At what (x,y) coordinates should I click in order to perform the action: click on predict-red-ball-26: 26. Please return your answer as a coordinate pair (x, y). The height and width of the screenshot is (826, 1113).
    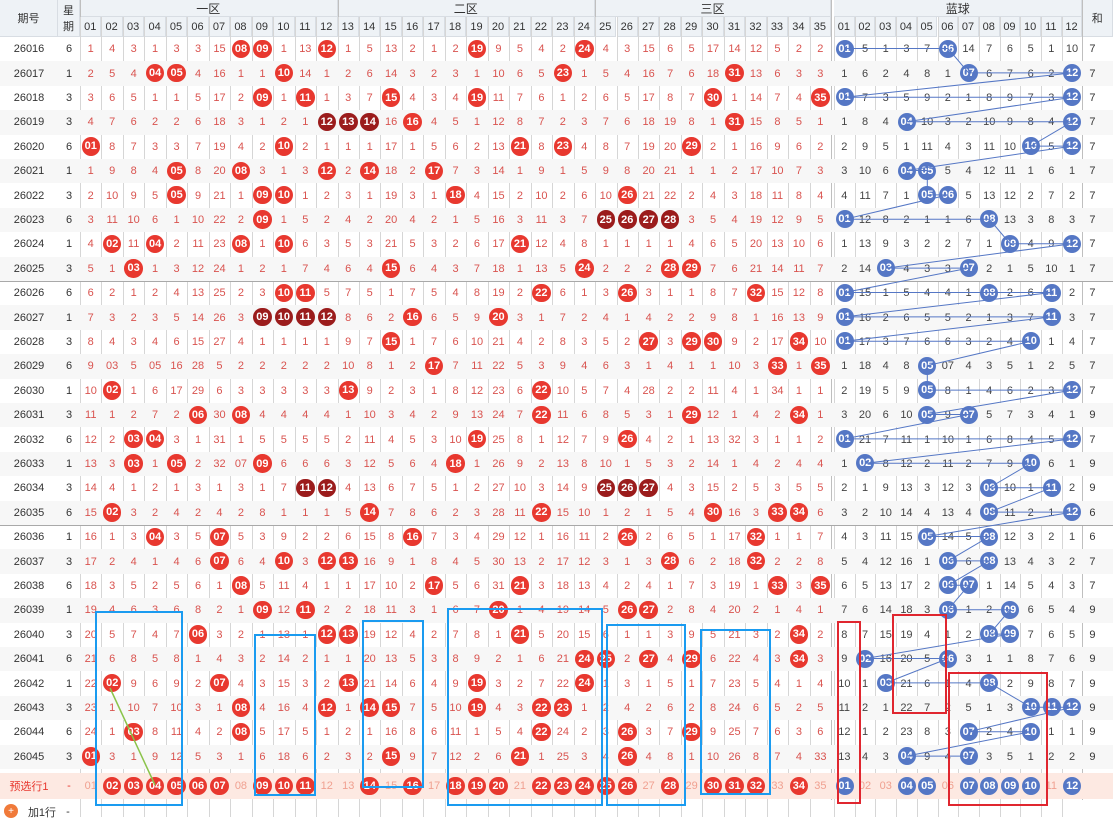
    Looking at the image, I should click on (627, 785).